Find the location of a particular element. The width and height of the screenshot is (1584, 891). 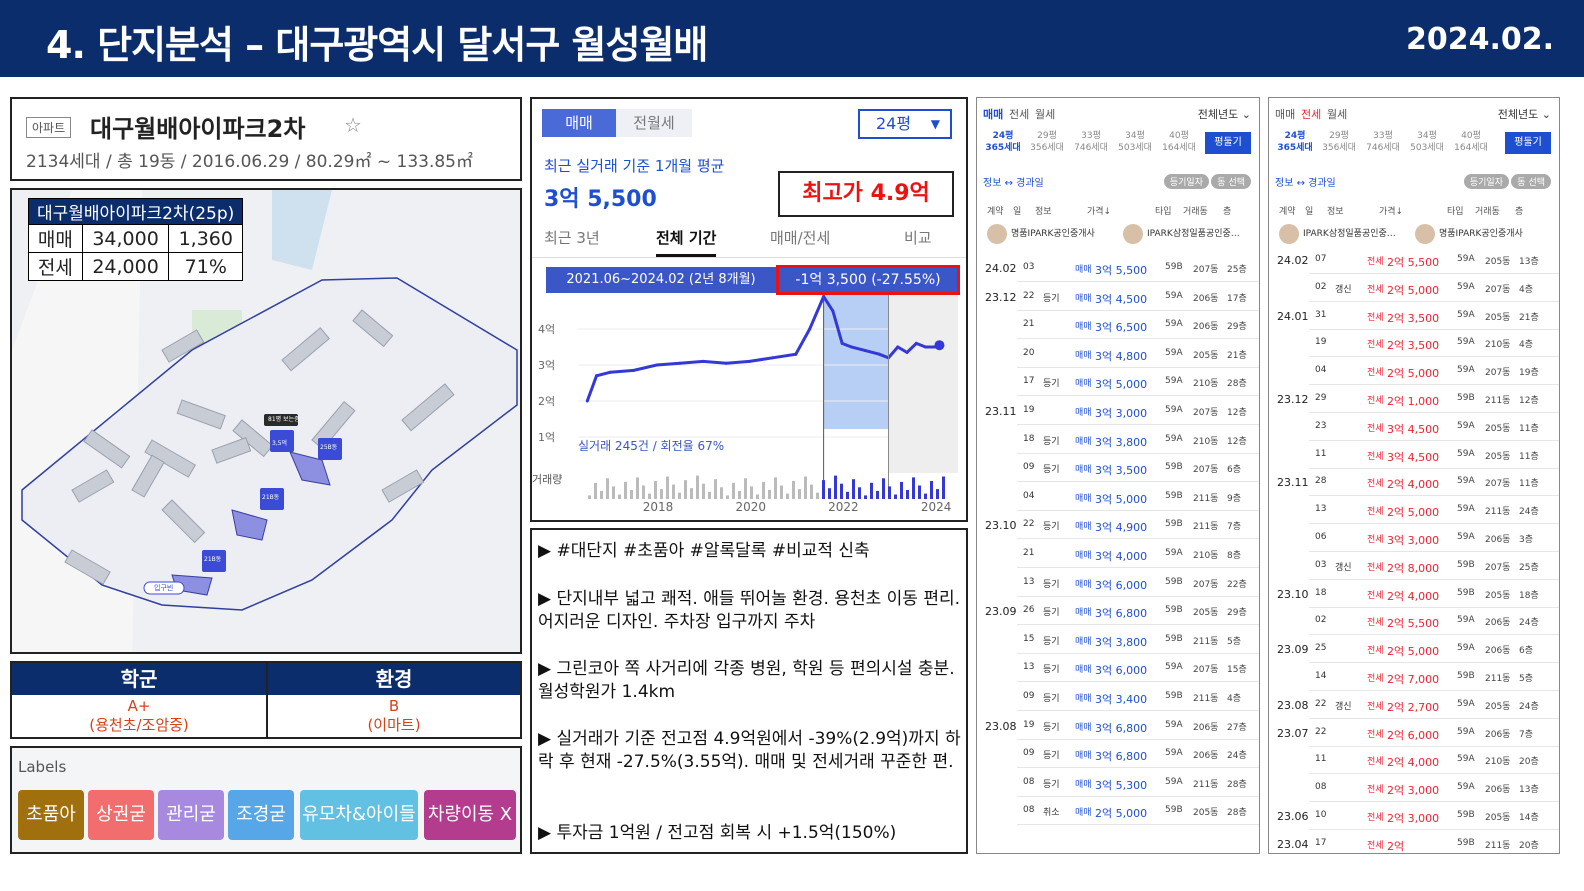

table-row: 23.10 22 등기 매매 3억 4,900 59B 211동 7층 is located at coordinates (1118, 525).